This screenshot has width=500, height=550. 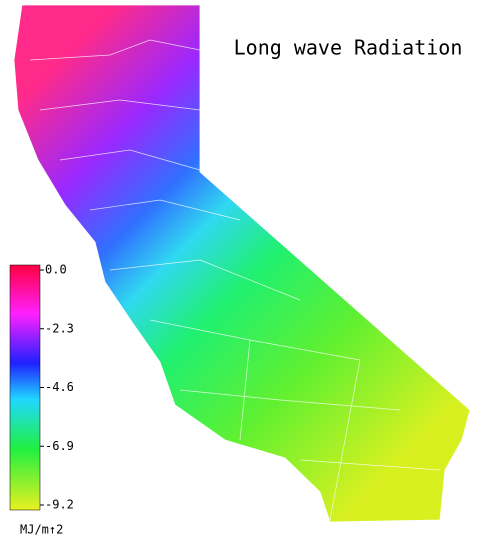 I want to click on colorbar, so click(x=25, y=387).